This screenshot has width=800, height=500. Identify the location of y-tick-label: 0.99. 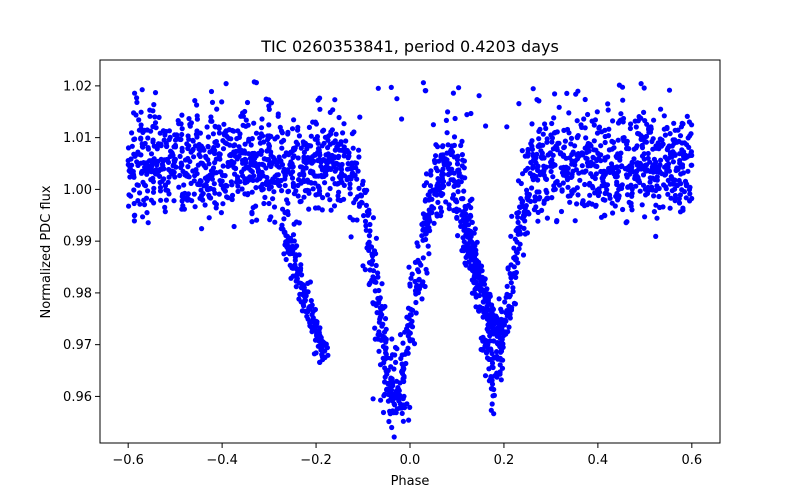
(77, 242).